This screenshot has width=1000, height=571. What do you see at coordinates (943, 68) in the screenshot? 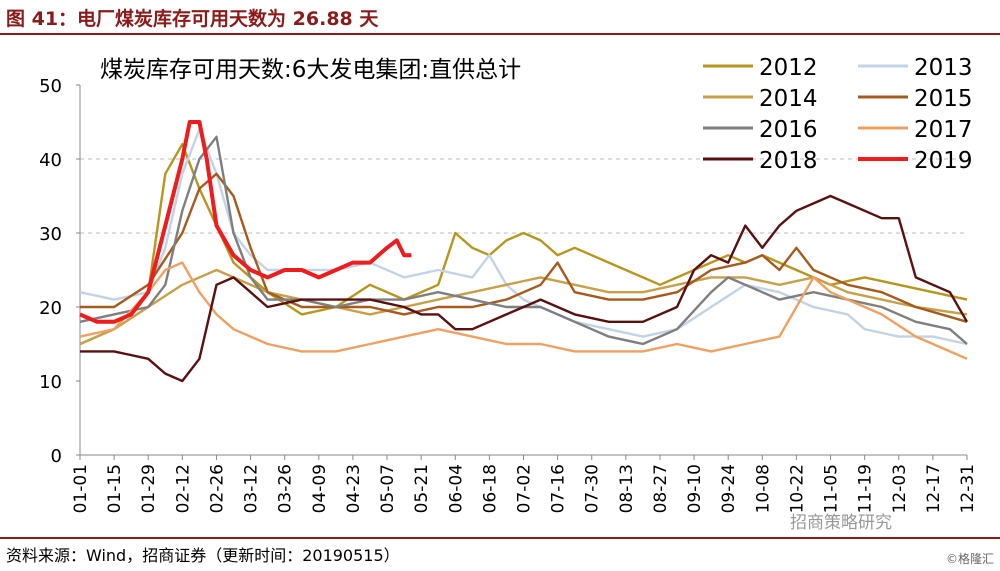
I see `legend-label-2013: 2013` at bounding box center [943, 68].